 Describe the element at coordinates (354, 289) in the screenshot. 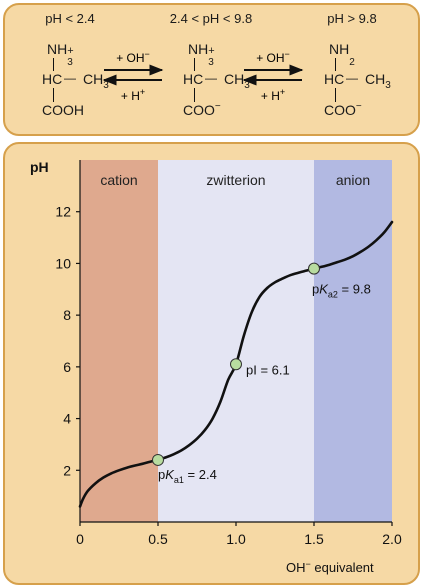

I see `label-suffix: = 9.8` at that location.